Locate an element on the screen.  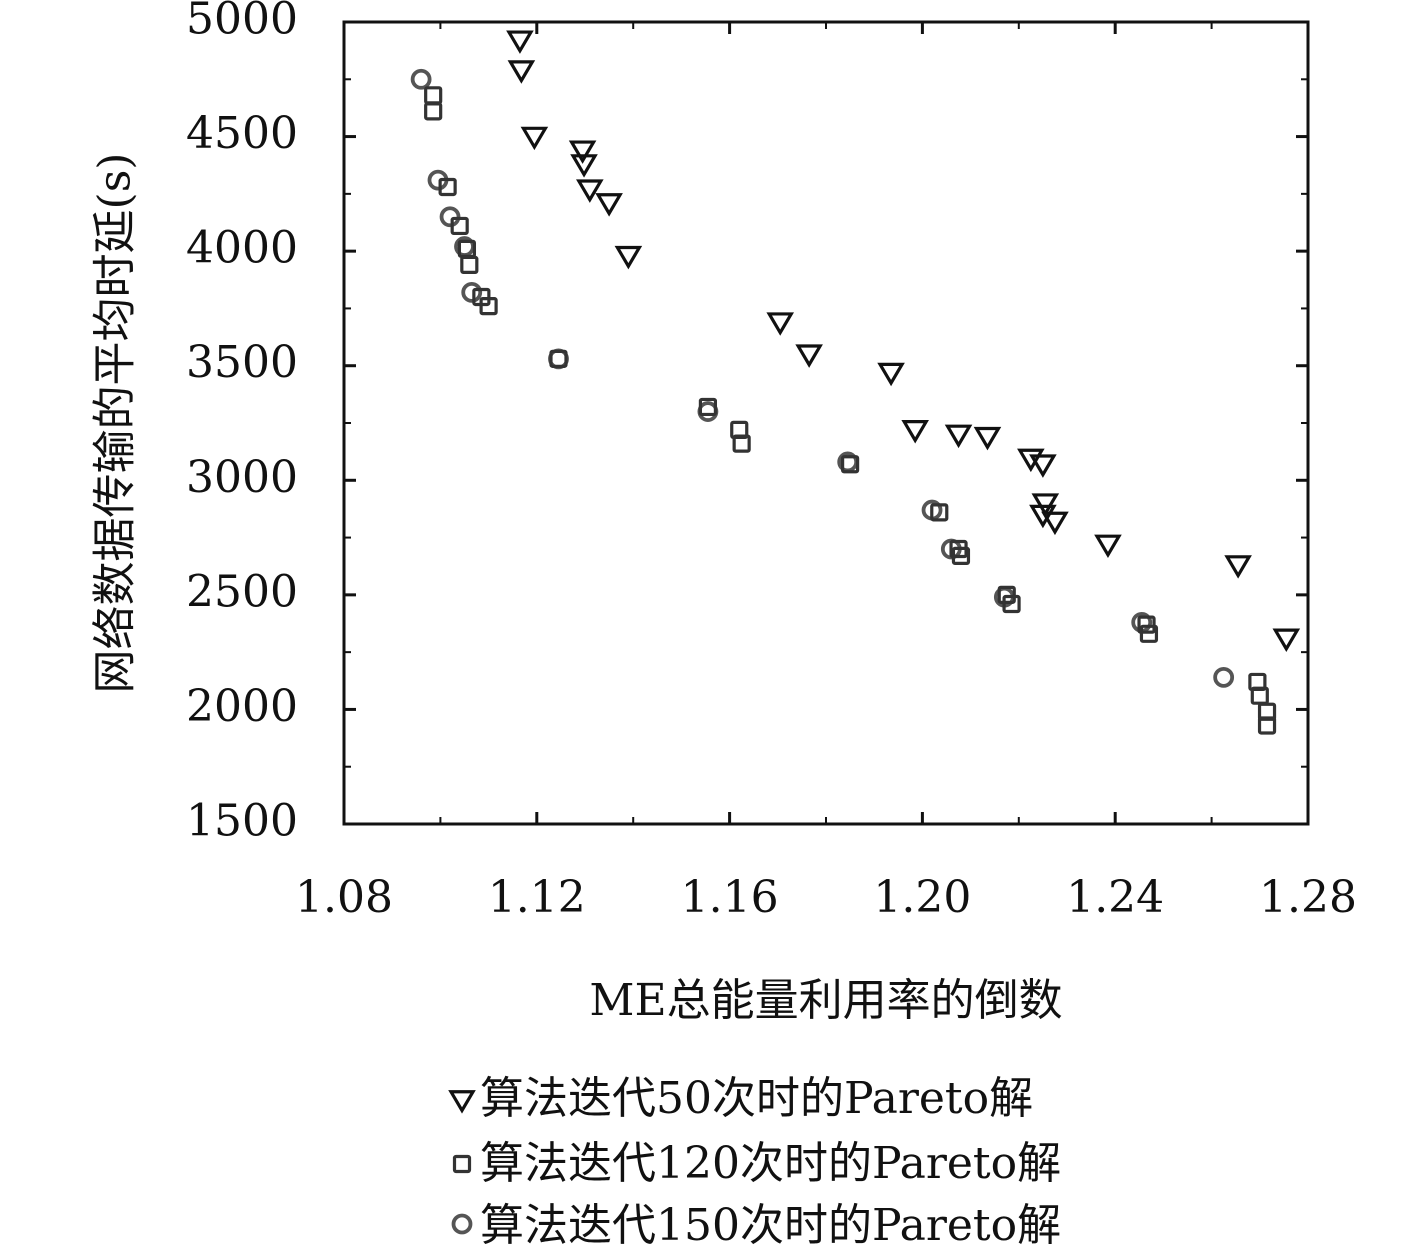
legend-marker-square-icon is located at coordinates (462, 1164).